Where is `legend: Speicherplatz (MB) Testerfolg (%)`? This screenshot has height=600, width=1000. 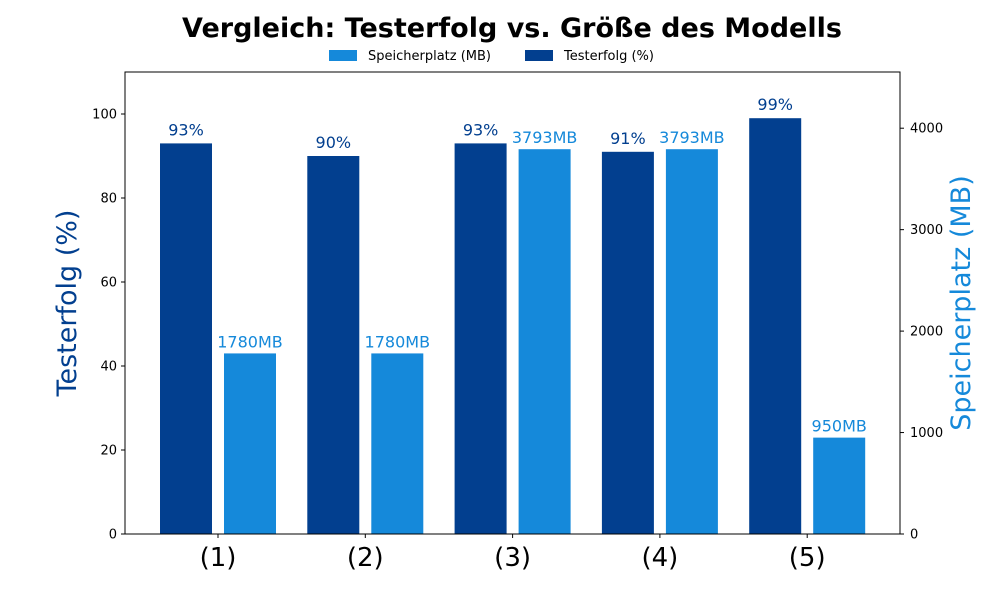
legend: Speicherplatz (MB) Testerfolg (%) is located at coordinates (491, 56).